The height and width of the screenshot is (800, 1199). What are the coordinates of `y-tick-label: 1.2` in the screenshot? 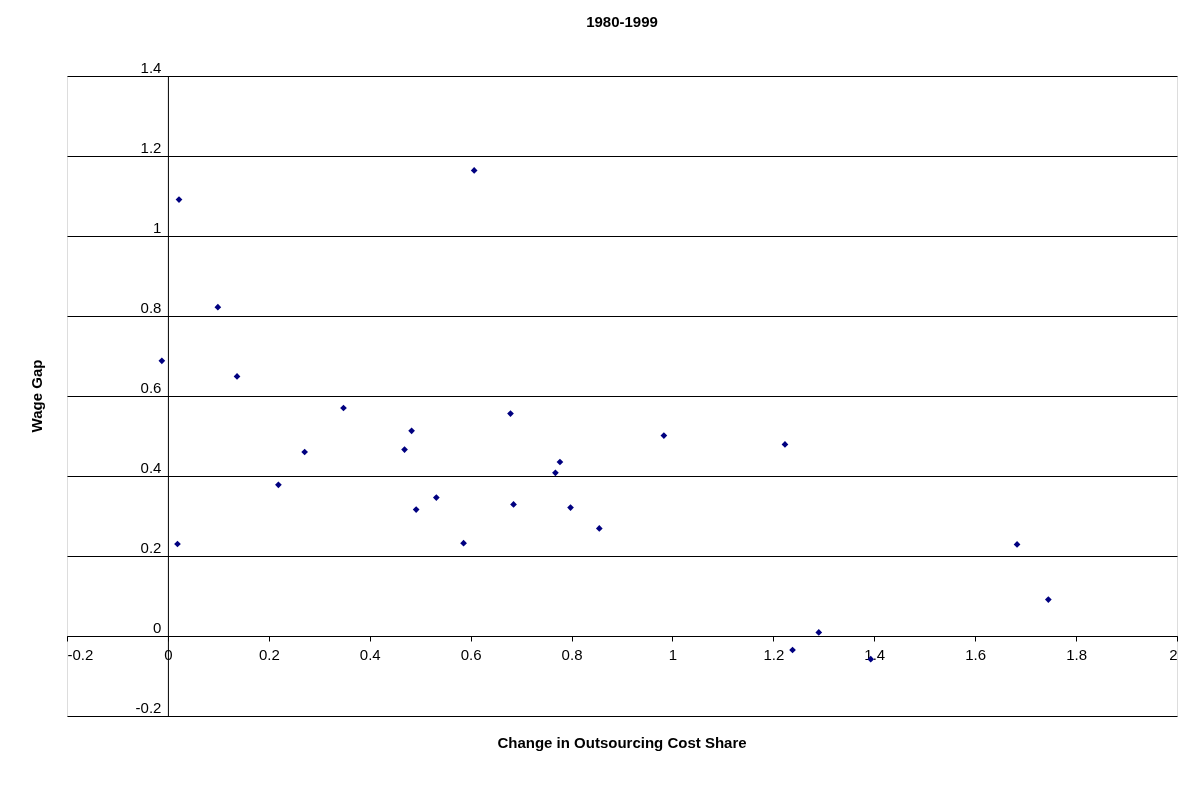 It's located at (151, 147).